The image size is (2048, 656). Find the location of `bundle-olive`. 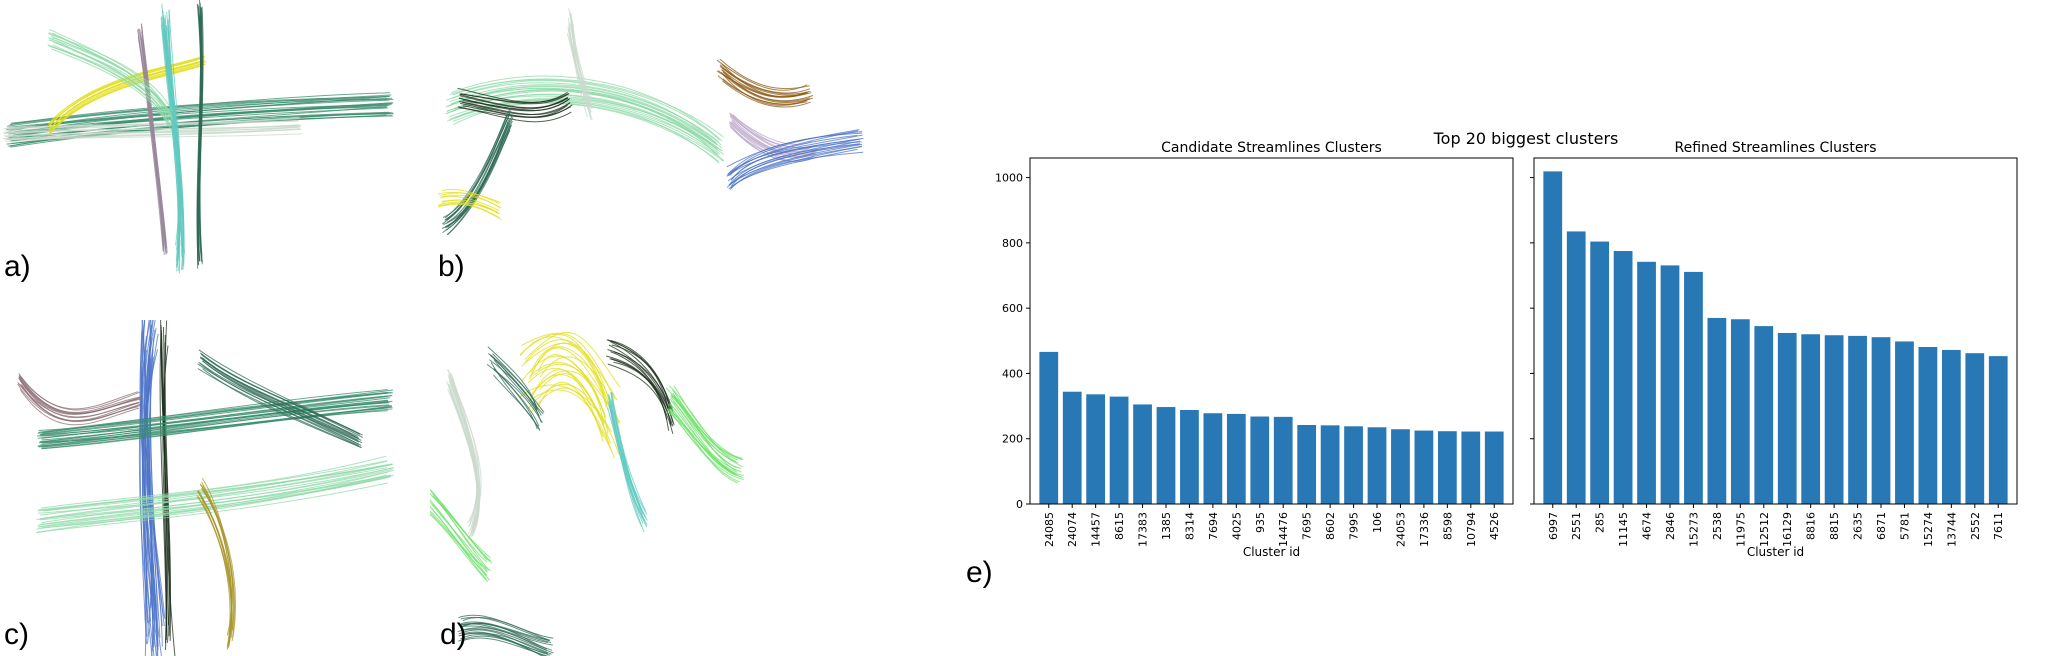

bundle-olive is located at coordinates (216, 563).